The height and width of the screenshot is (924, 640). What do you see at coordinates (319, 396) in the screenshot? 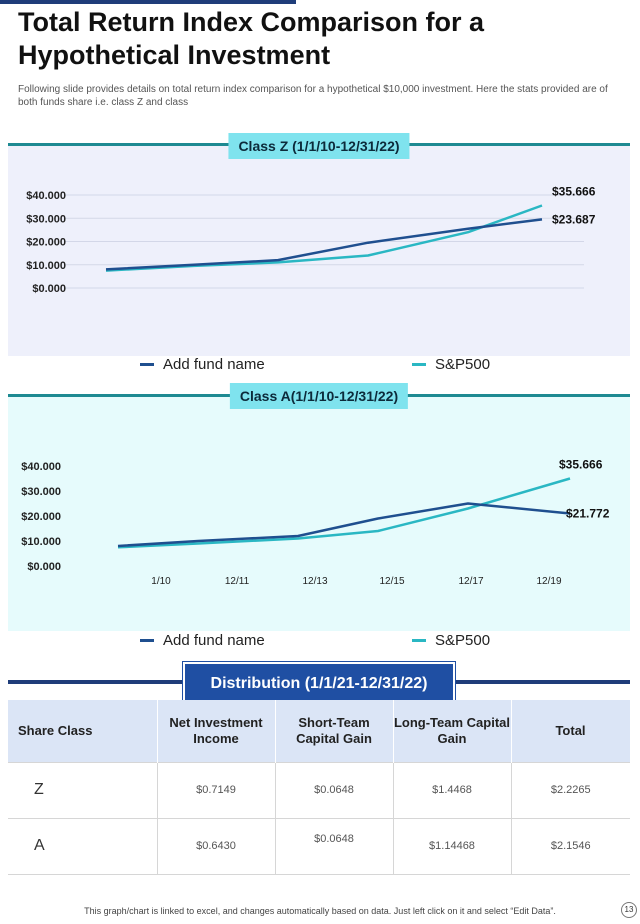
I see `chart-title-class-a: Class A(1/1/10-12/31/22)` at bounding box center [319, 396].